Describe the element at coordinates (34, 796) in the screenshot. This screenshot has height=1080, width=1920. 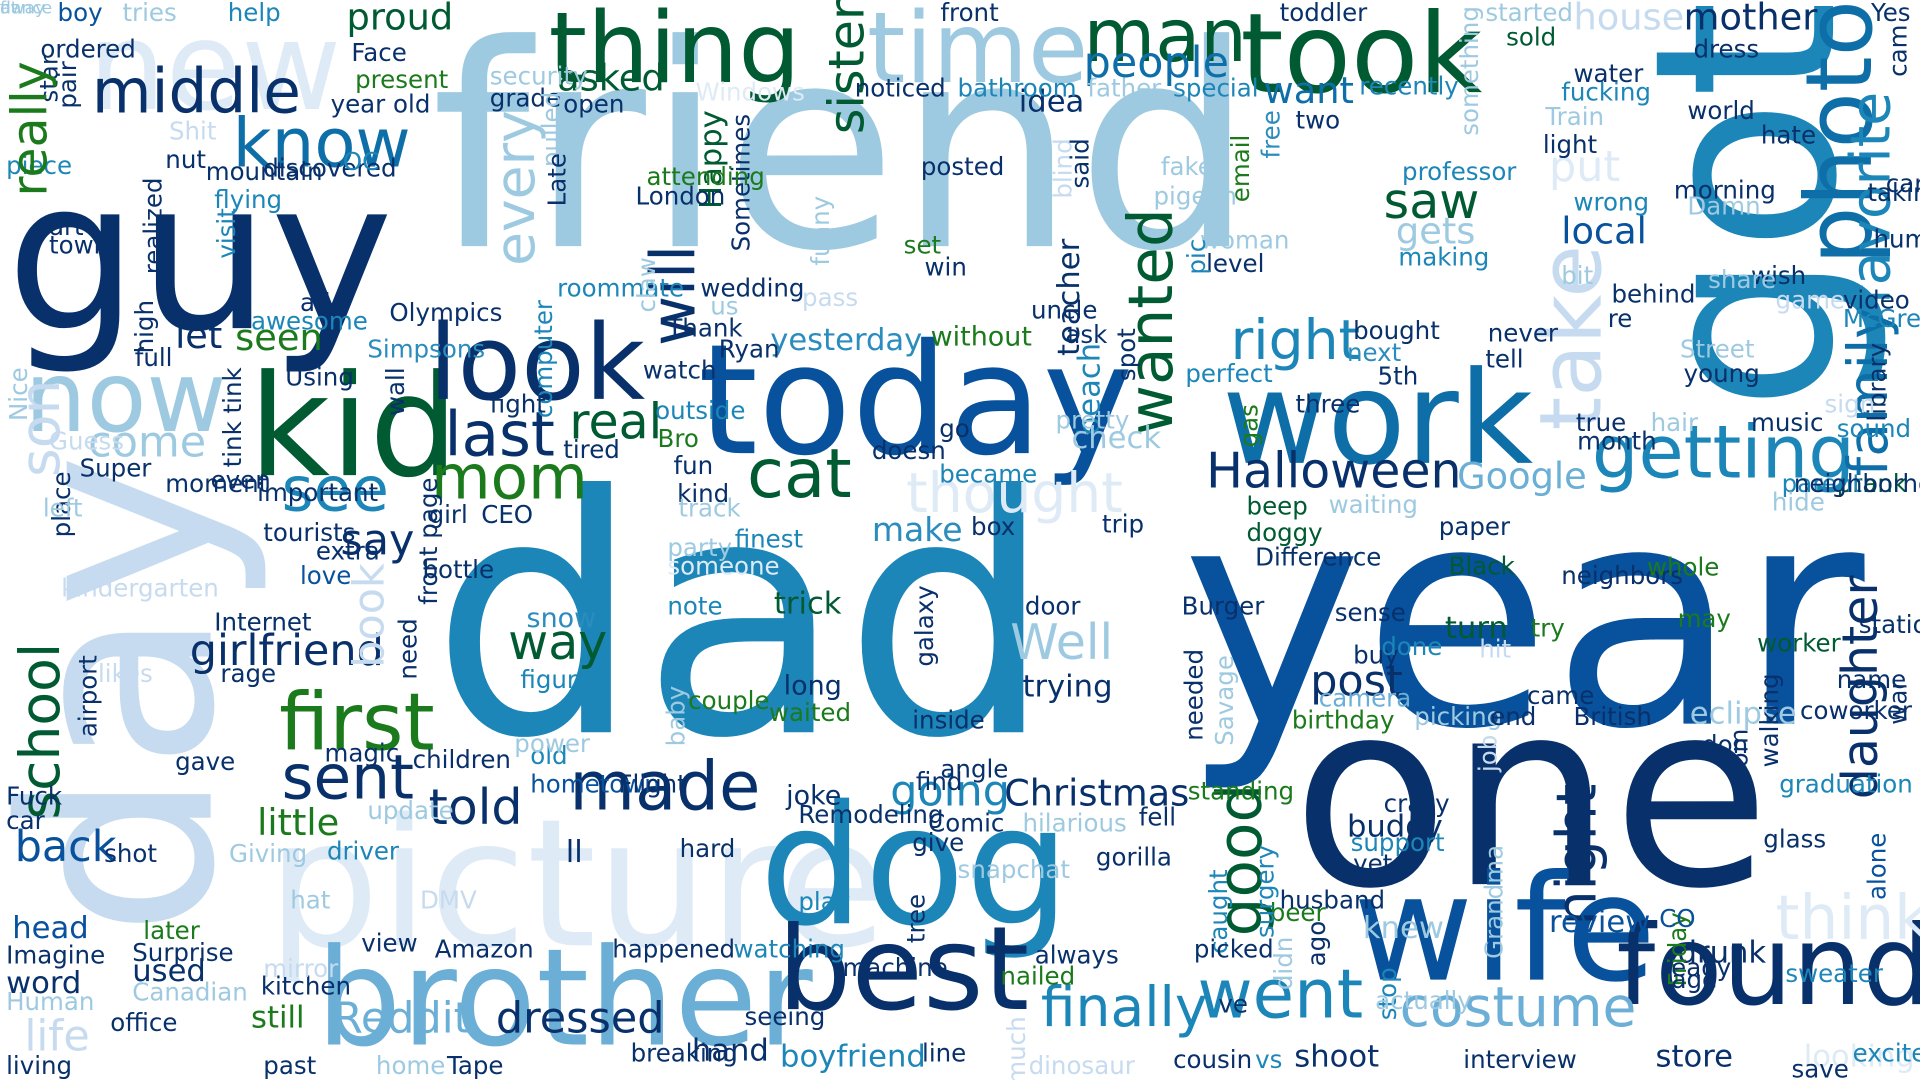
I see `word-fuck: Fuck` at that location.